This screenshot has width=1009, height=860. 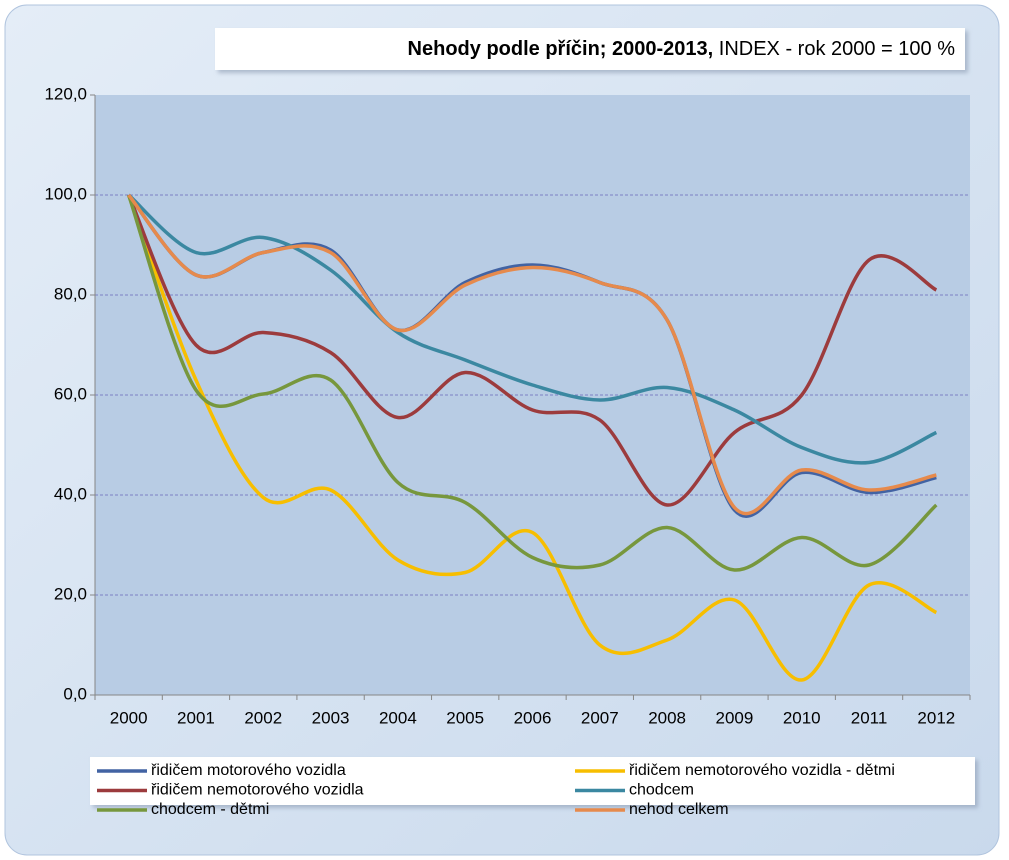 I want to click on title-bold: Nehody podle příčin; 2000-2013,, so click(x=561, y=49).